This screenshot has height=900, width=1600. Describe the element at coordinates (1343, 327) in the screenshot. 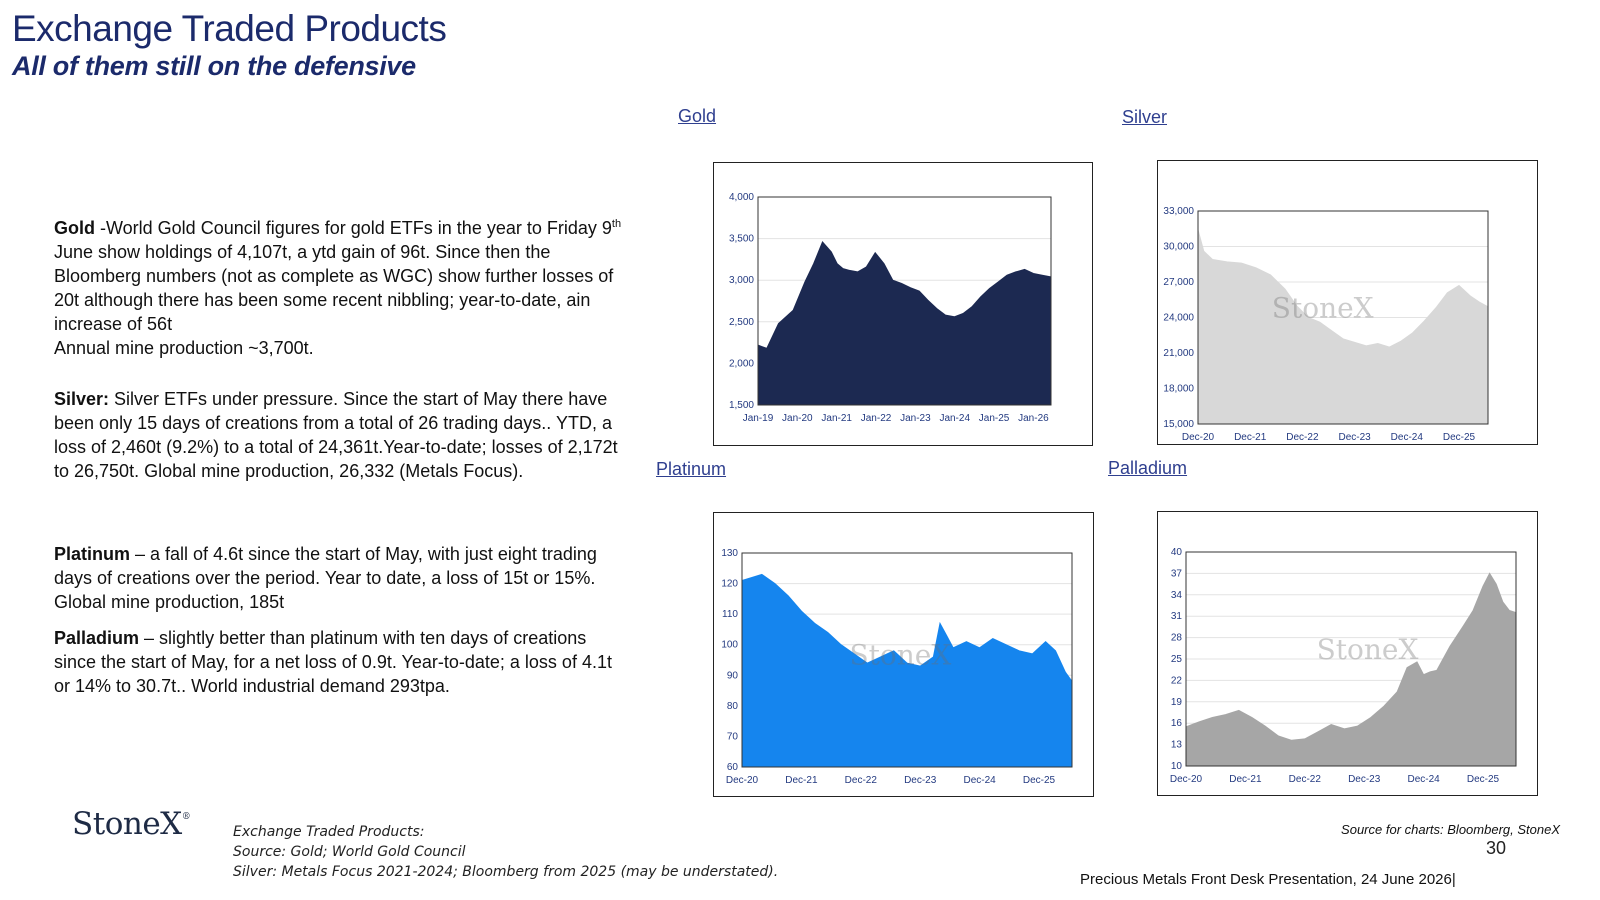

I see `silver-holdings-area` at that location.